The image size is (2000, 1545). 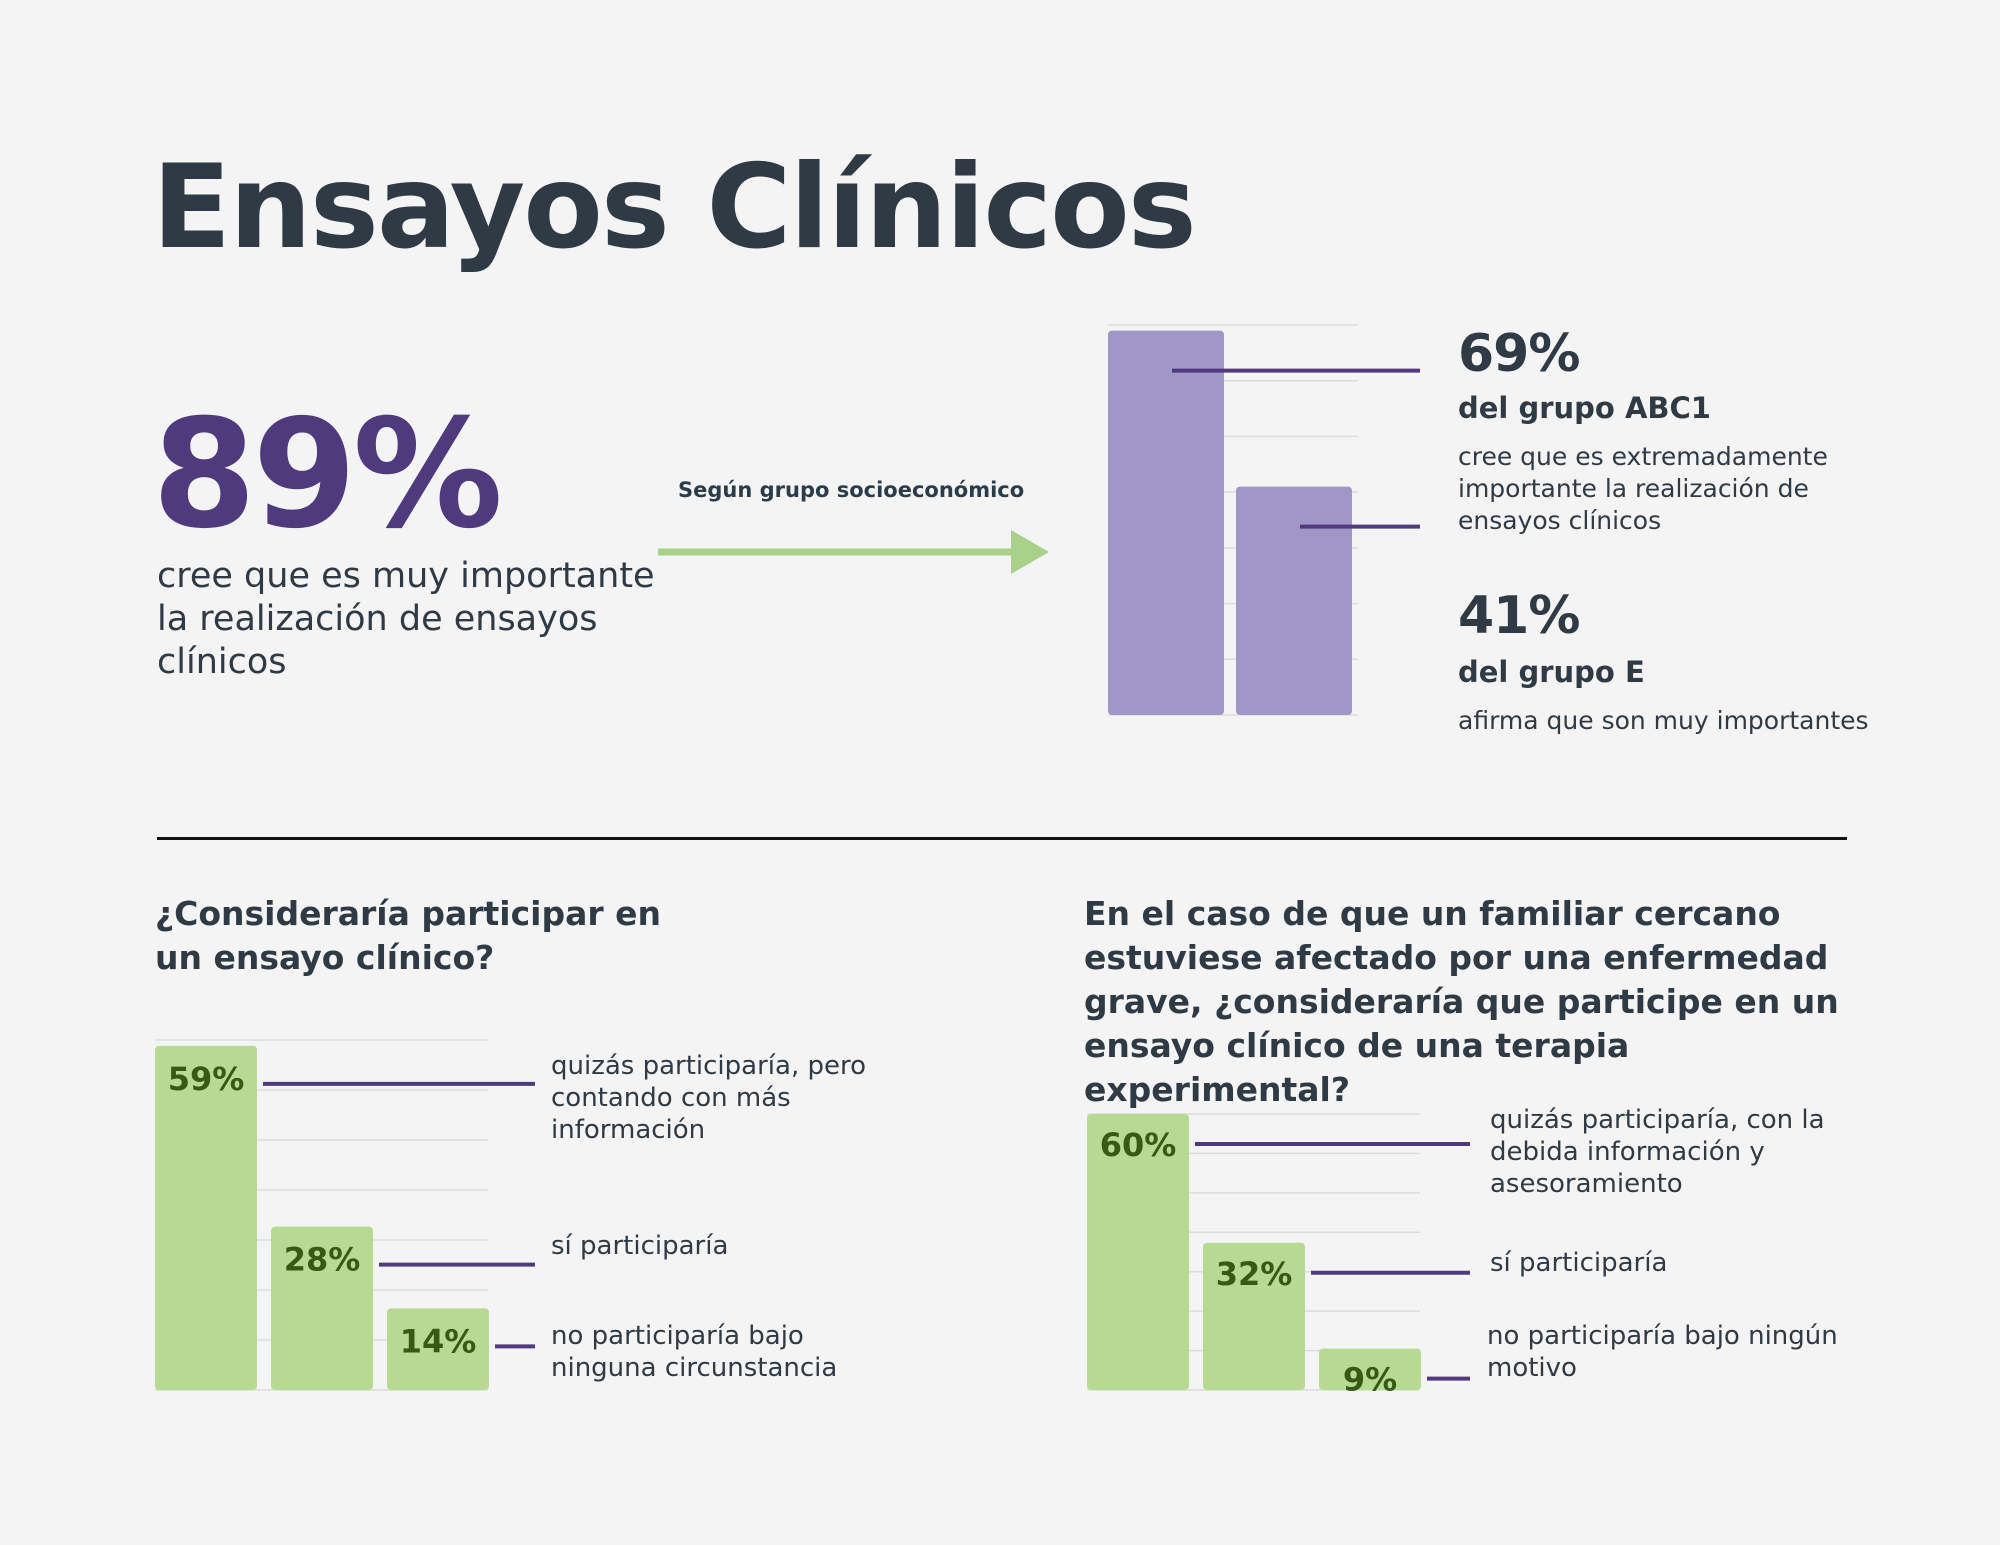 I want to click on socio-value-label: 69%, so click(x=1519, y=354).